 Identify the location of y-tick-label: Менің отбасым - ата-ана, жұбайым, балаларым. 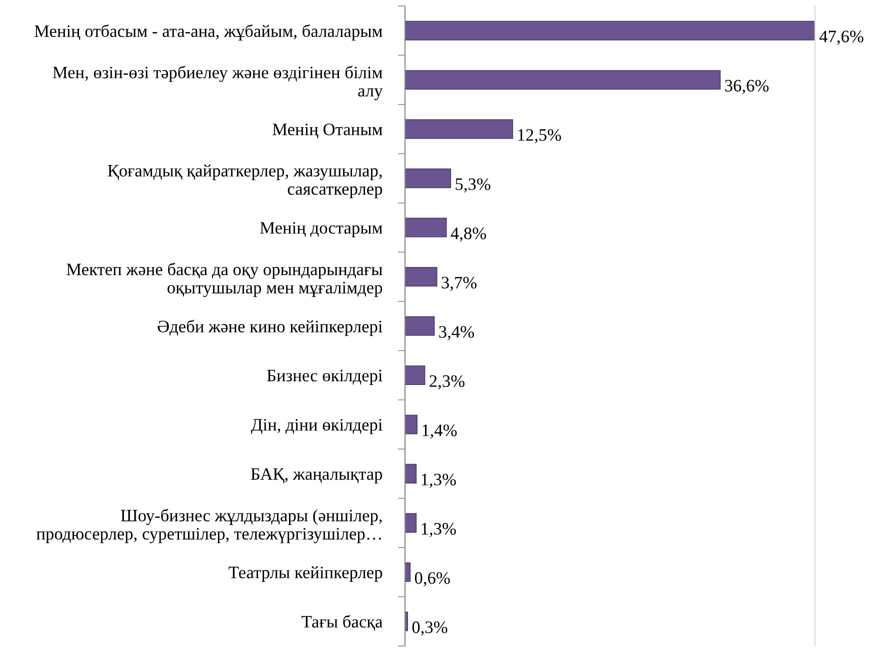
(208, 32).